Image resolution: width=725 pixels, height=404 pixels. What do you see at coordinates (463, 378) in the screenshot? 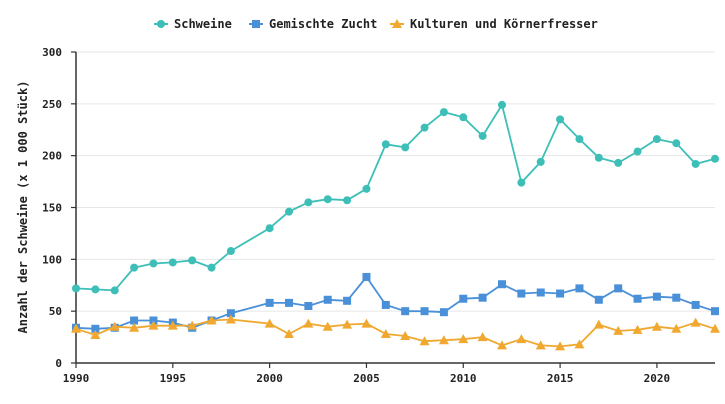
I see `x-tick-label: 2010` at bounding box center [463, 378].